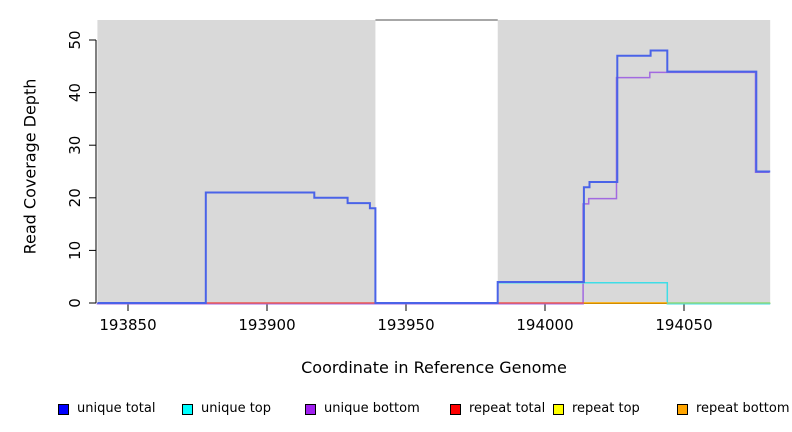  Describe the element at coordinates (75, 303) in the screenshot. I see `svg-text: 0` at that location.